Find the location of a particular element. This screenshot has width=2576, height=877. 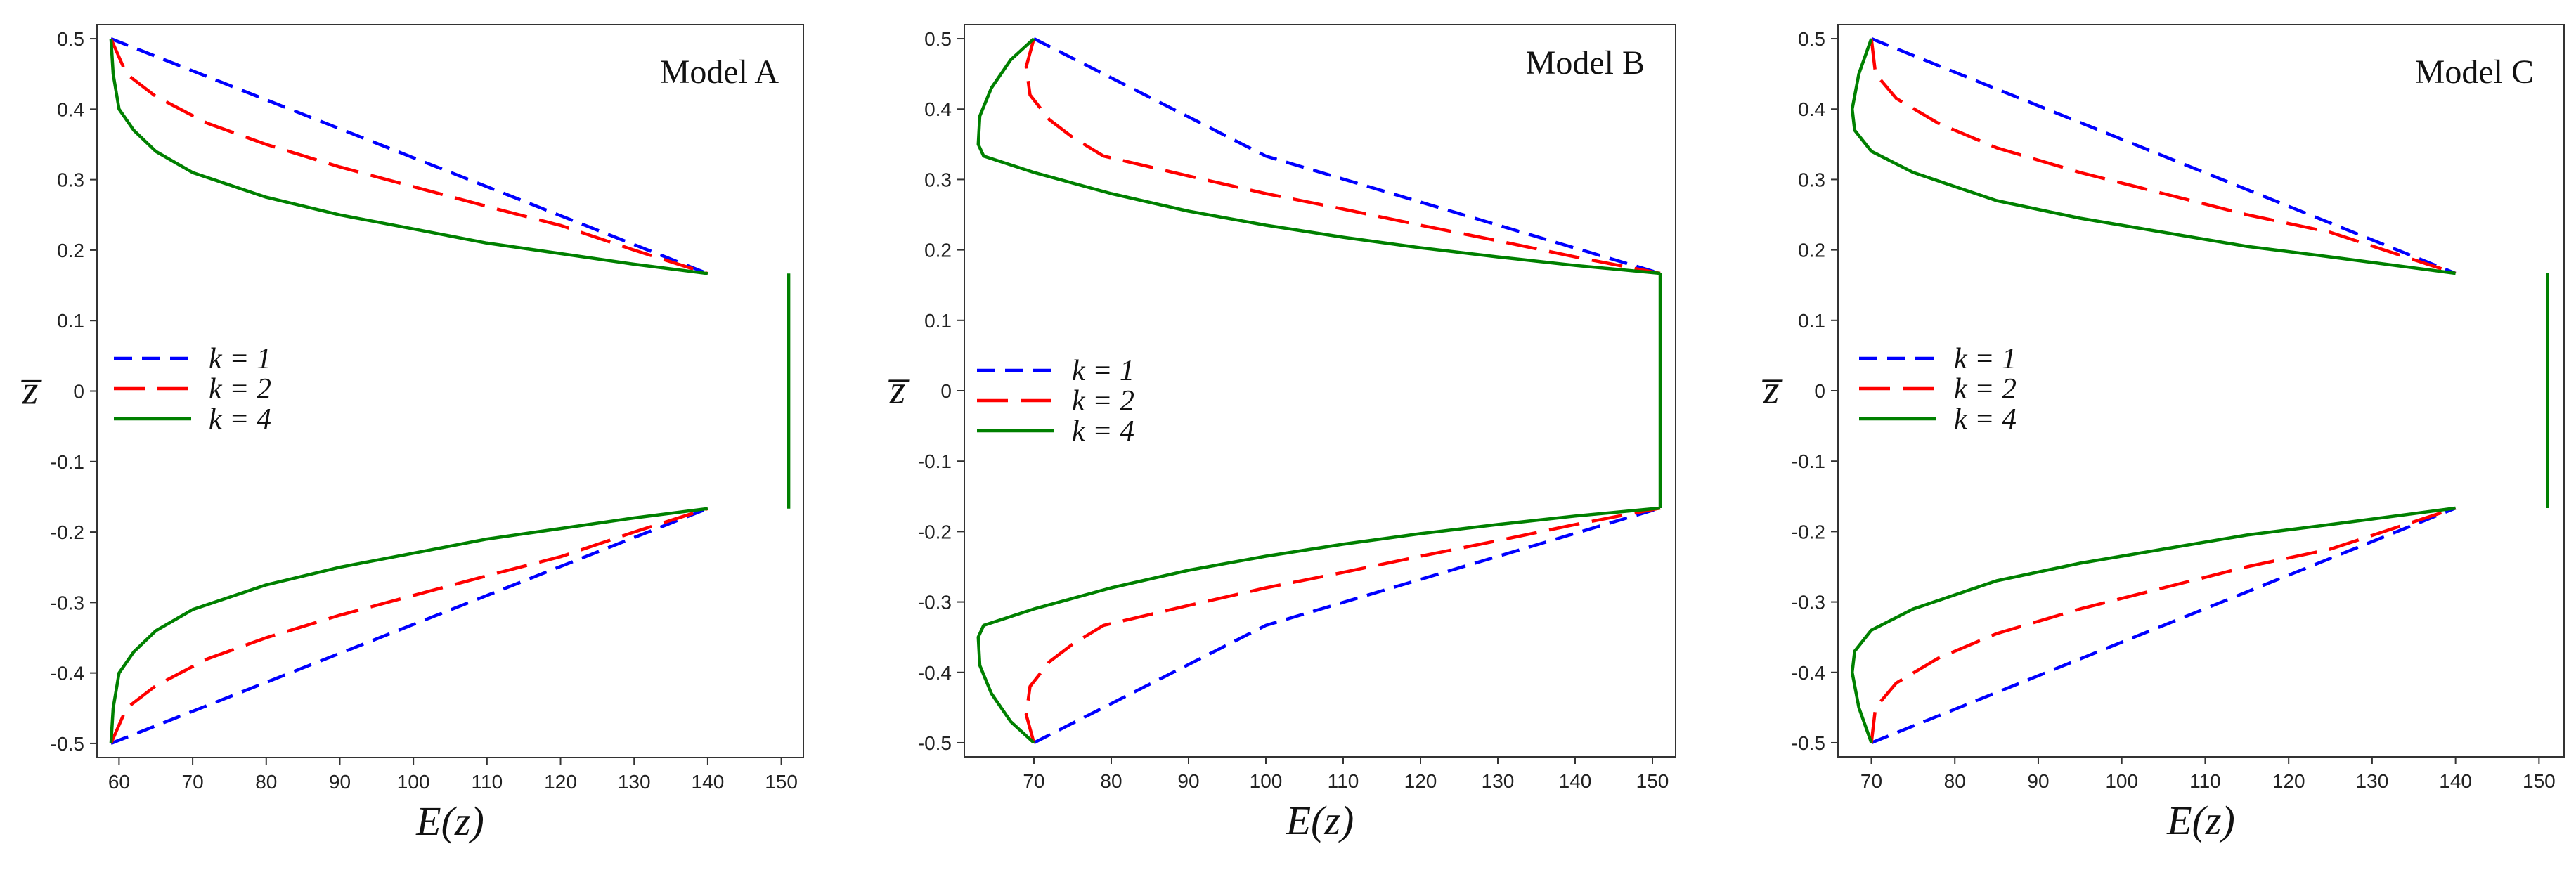

panel-title: Model B is located at coordinates (1586, 63).